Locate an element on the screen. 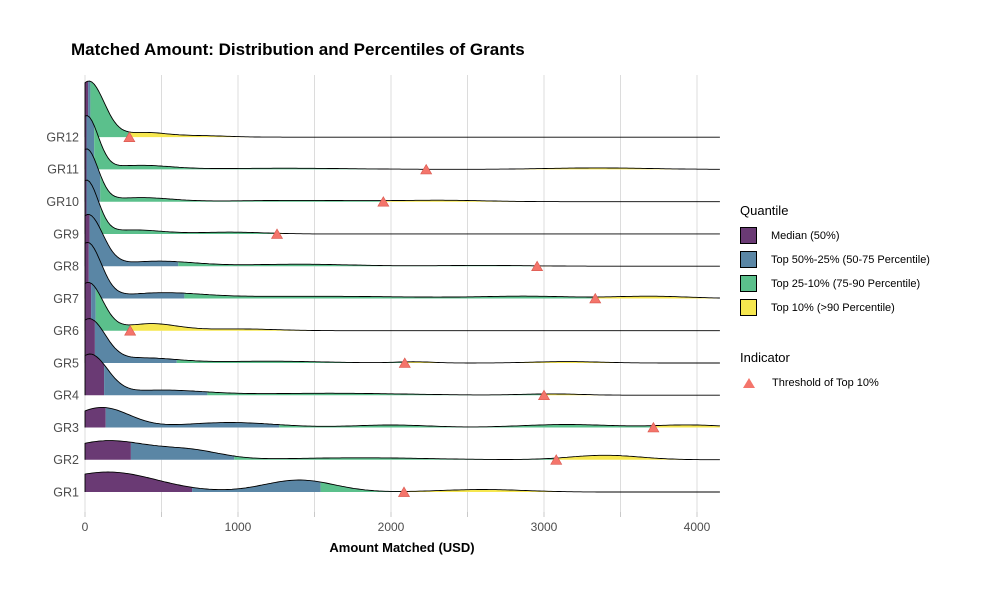 The width and height of the screenshot is (1000, 600). legend-indicator: Indicator Threshold of Top 10% is located at coordinates (809, 374).